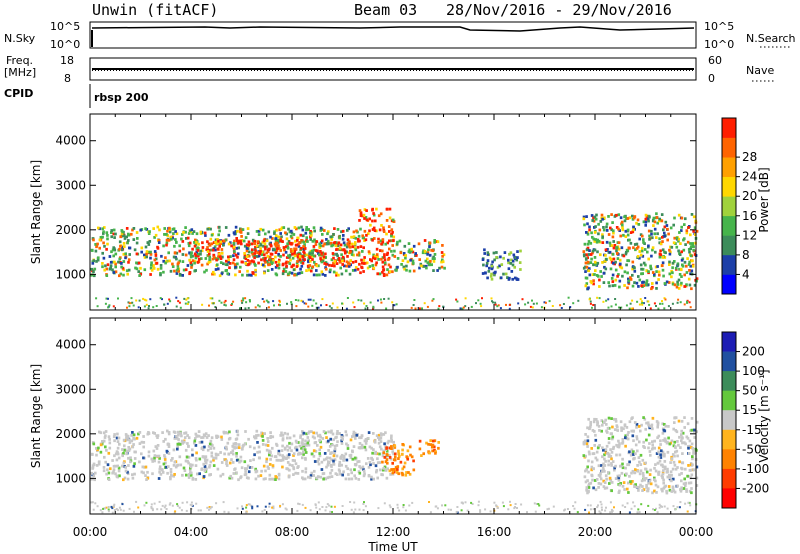  I want to click on velocity-ylabel: Slant Range [km], so click(36, 416).